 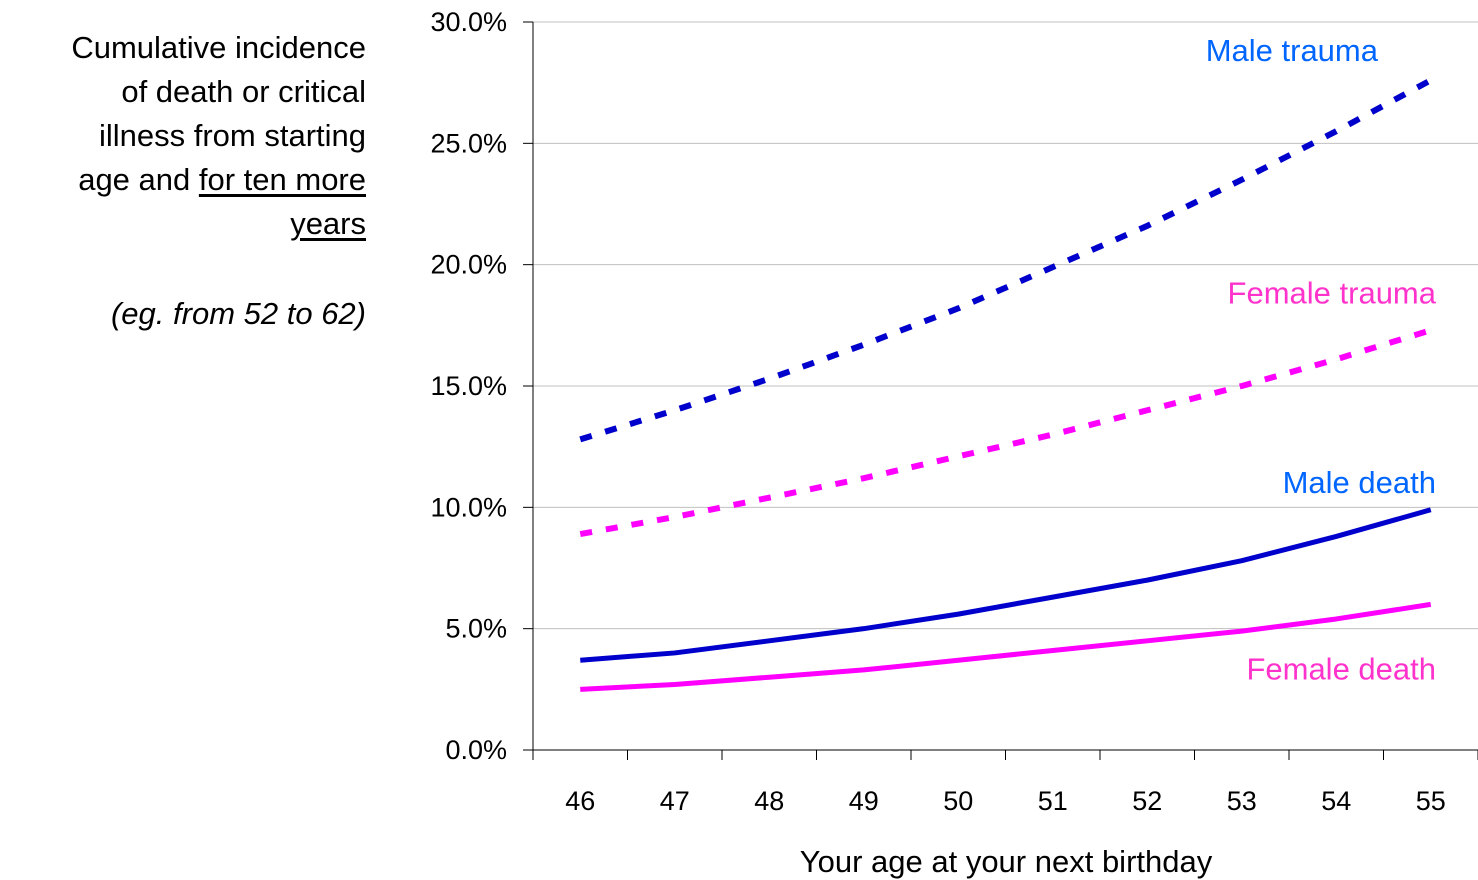 What do you see at coordinates (1431, 801) in the screenshot?
I see `x-tick-label: 55` at bounding box center [1431, 801].